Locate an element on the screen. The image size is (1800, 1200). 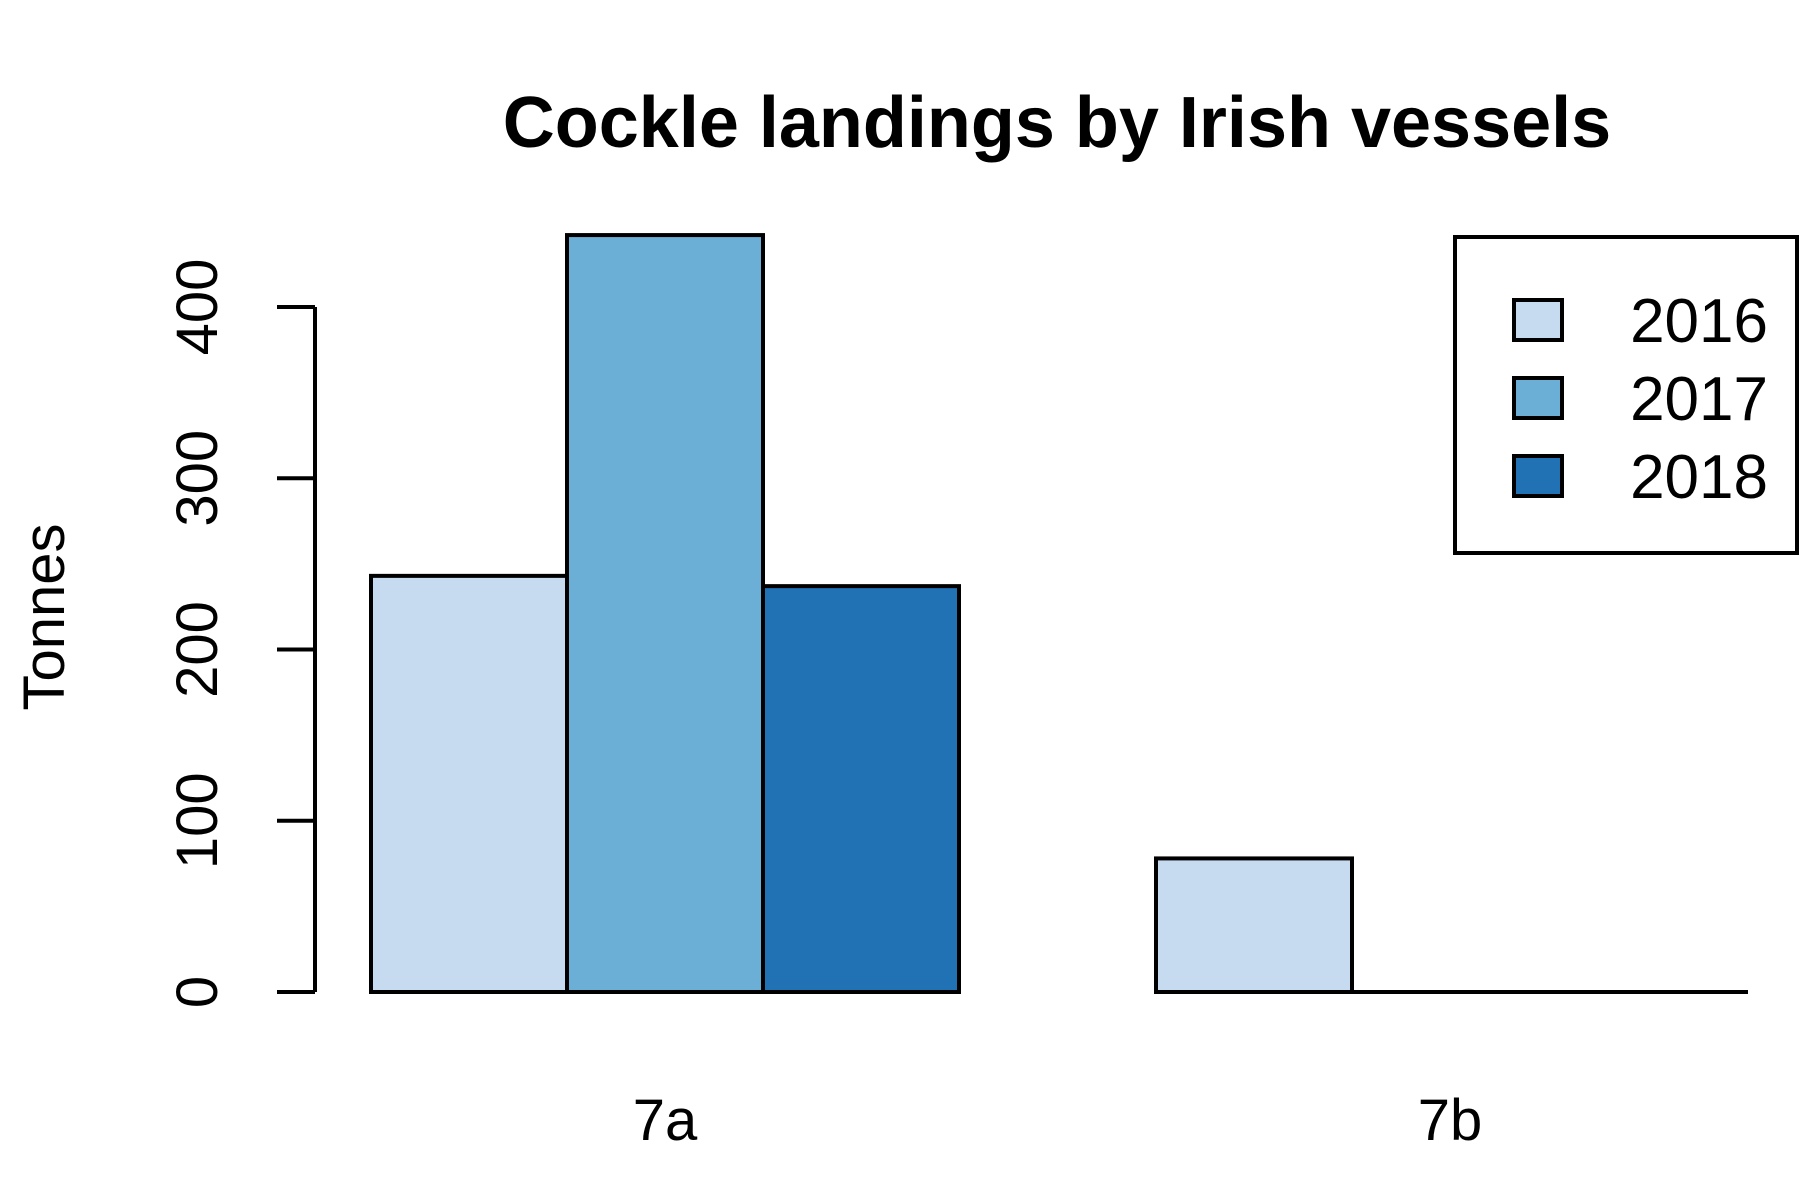
legend: 2016 2017 2018 is located at coordinates (1626, 395).